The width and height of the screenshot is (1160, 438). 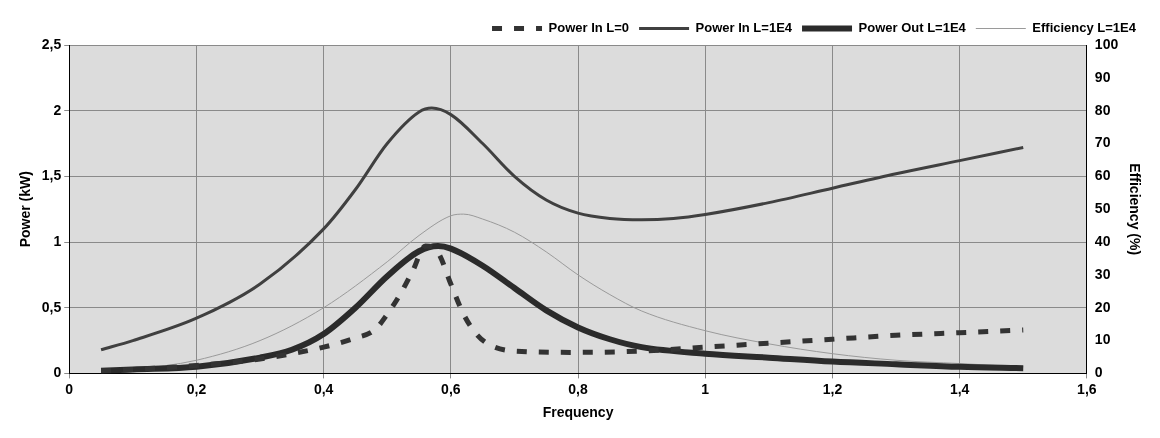 I want to click on x-axis-title: Frequency, so click(x=578, y=412).